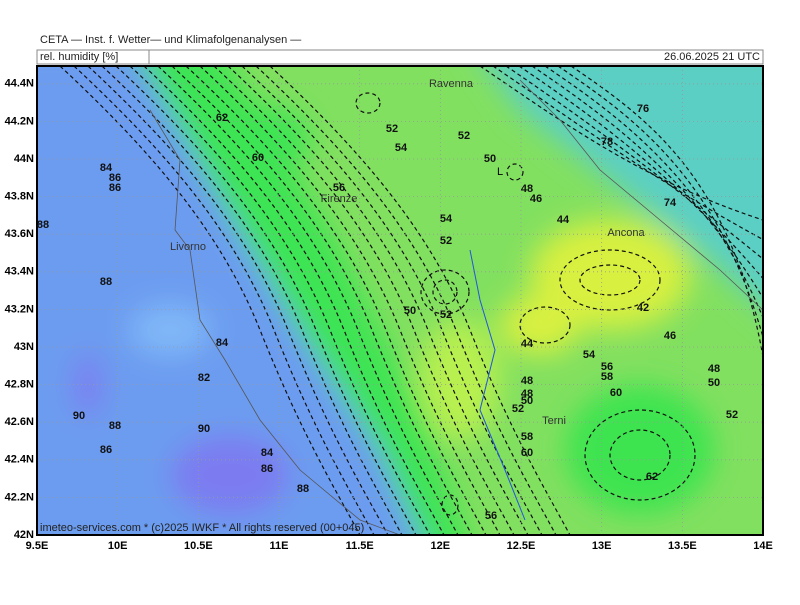 The height and width of the screenshot is (605, 800). Describe the element at coordinates (670, 203) in the screenshot. I see `contour-label: 74` at that location.